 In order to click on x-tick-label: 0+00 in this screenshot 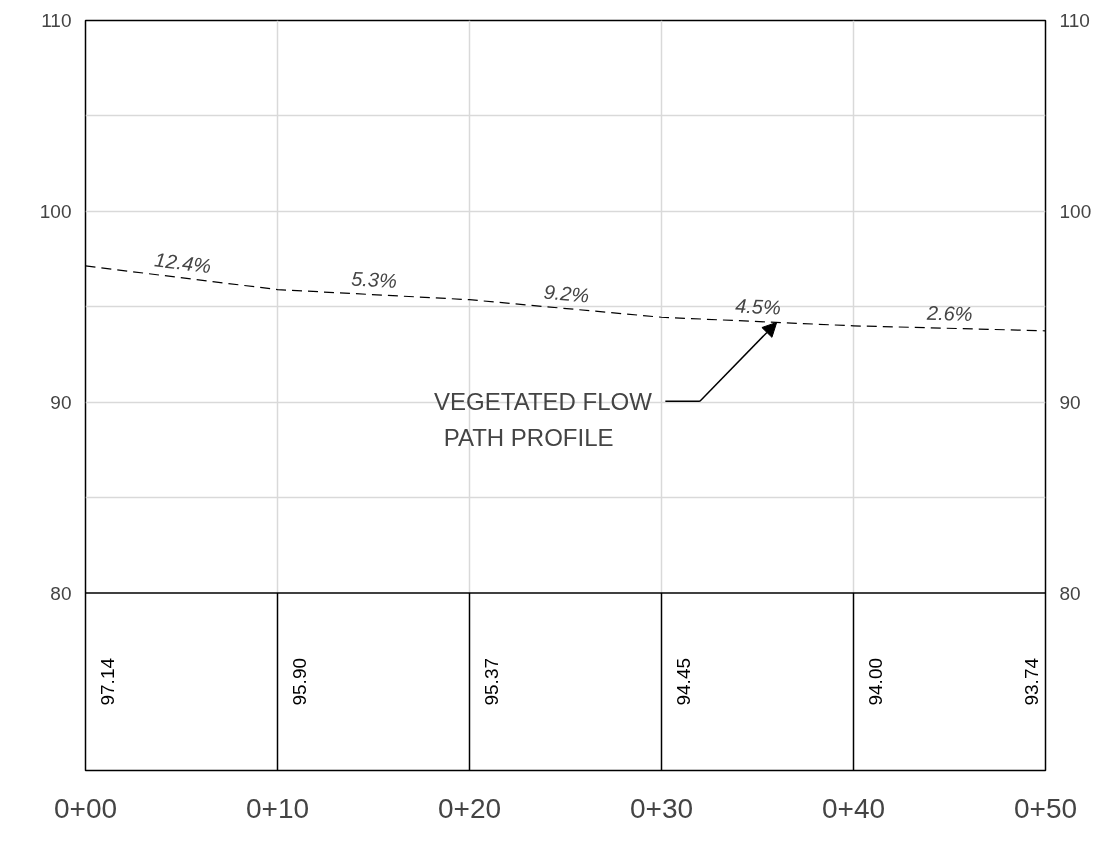, I will do `click(85, 808)`.